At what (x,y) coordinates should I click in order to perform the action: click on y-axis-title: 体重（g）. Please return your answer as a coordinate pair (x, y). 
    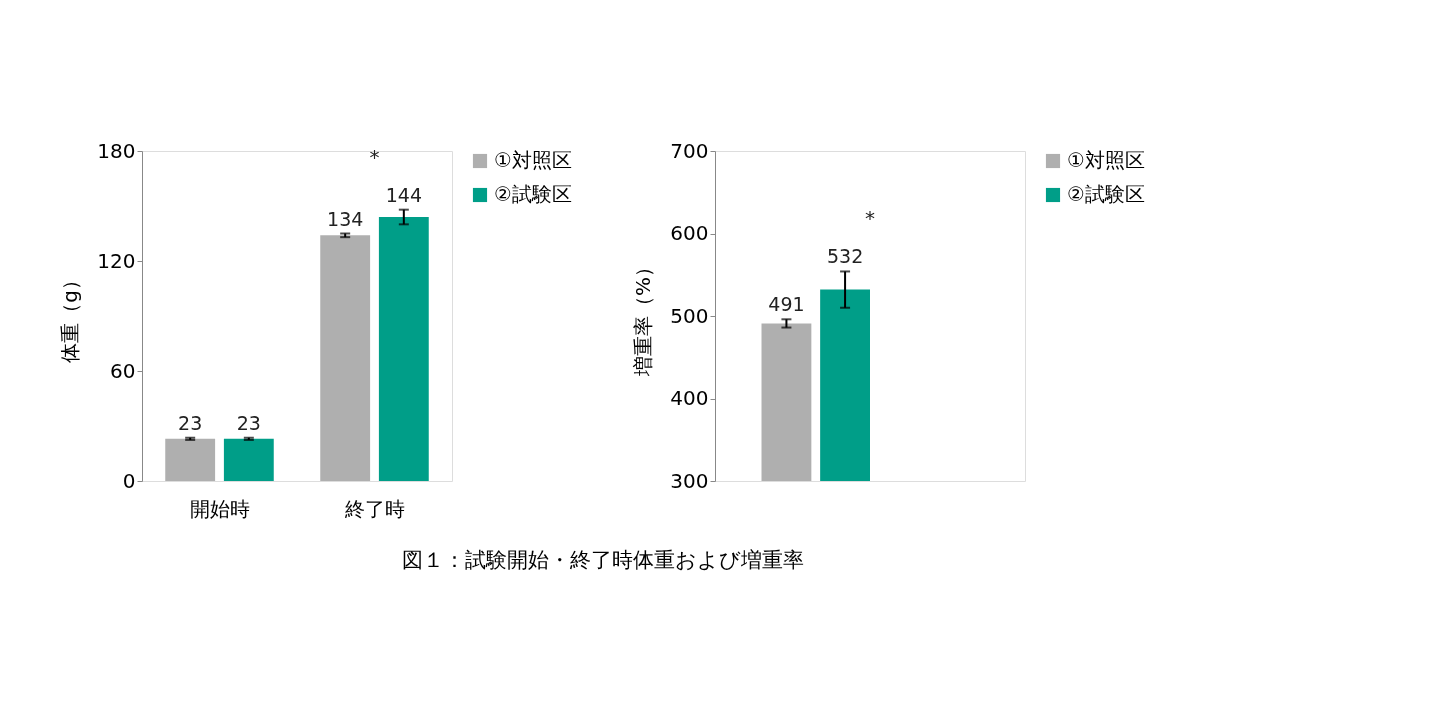
    Looking at the image, I should click on (70, 316).